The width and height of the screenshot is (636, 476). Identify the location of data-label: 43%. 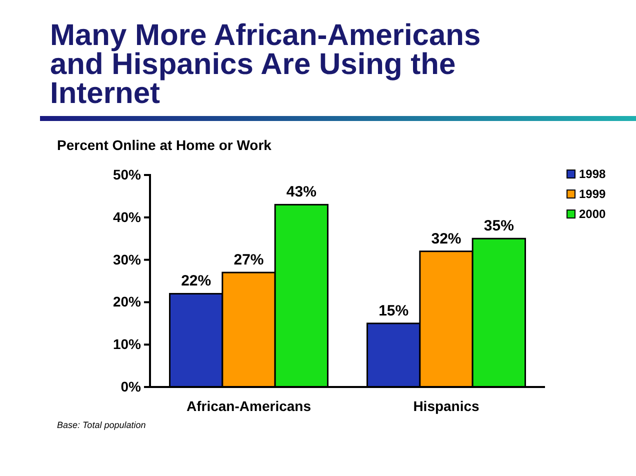
(301, 192).